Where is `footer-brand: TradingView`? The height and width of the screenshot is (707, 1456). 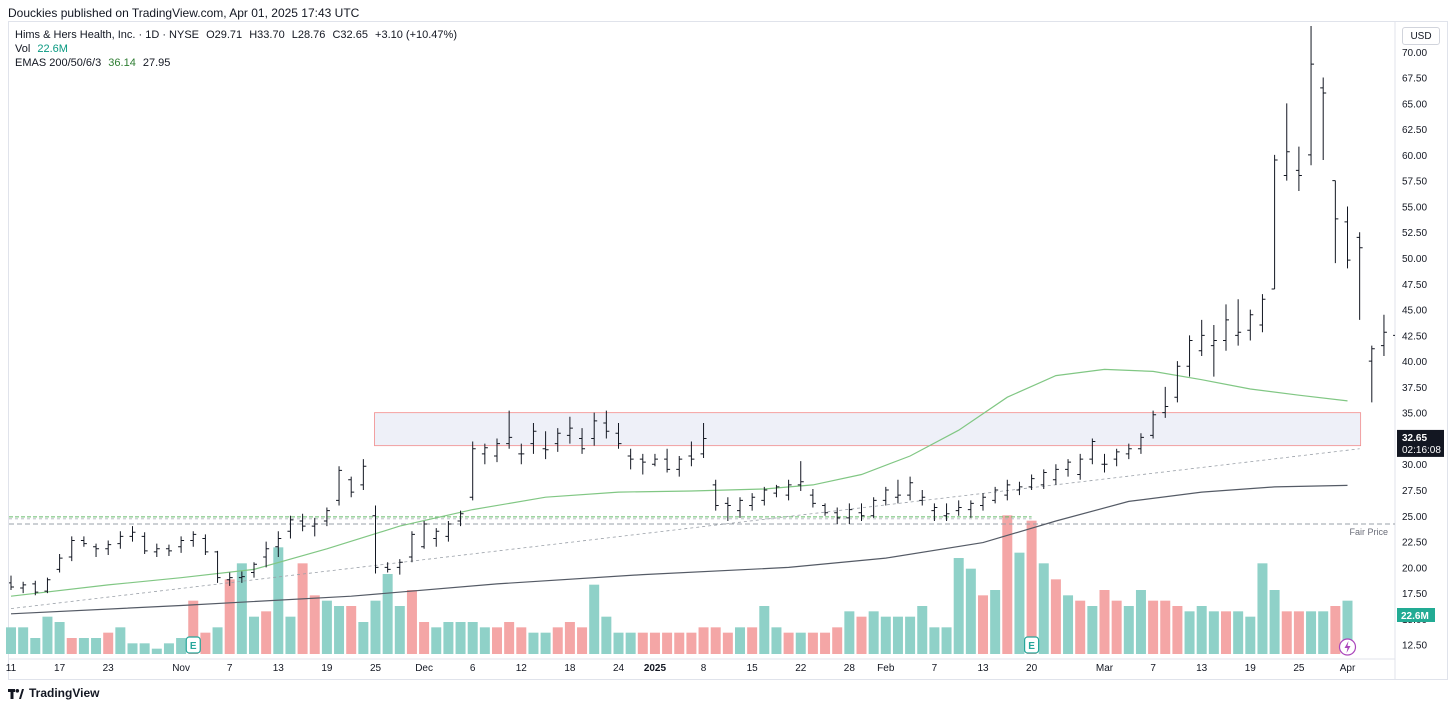 footer-brand: TradingView is located at coordinates (53, 693).